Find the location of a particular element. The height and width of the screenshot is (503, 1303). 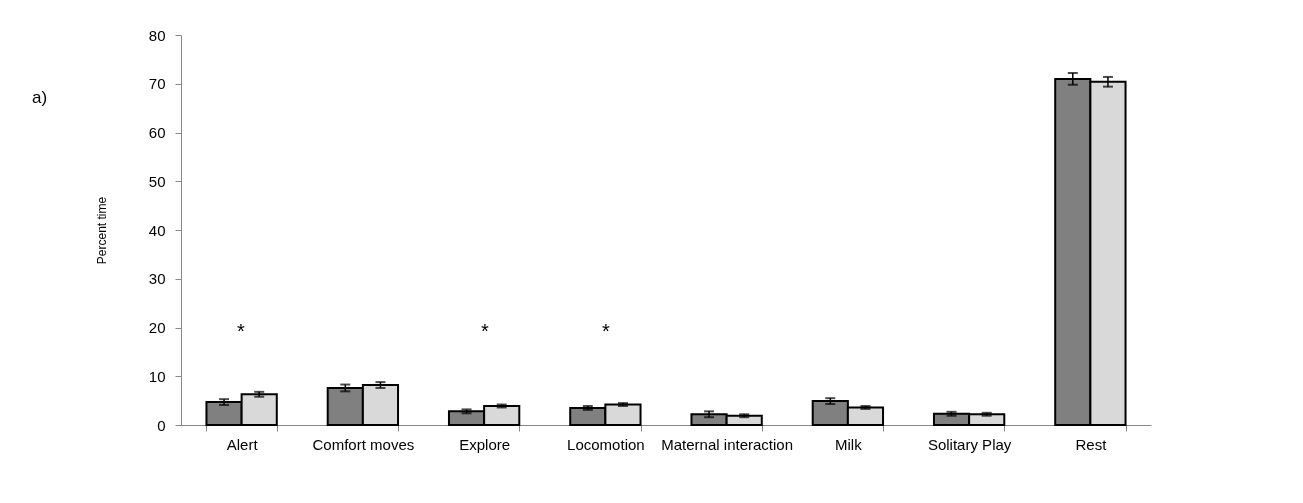

y-tick-label: 60 is located at coordinates (157, 132).